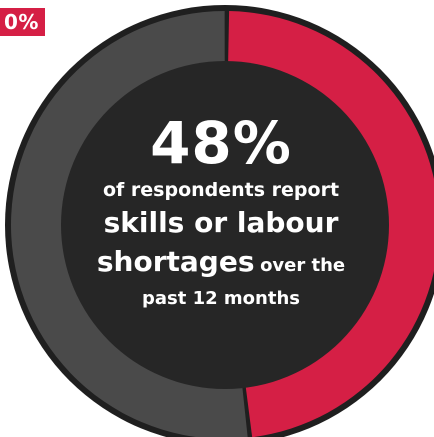  What do you see at coordinates (303, 265) in the screenshot?
I see `center-line-3-rest: over the` at bounding box center [303, 265].